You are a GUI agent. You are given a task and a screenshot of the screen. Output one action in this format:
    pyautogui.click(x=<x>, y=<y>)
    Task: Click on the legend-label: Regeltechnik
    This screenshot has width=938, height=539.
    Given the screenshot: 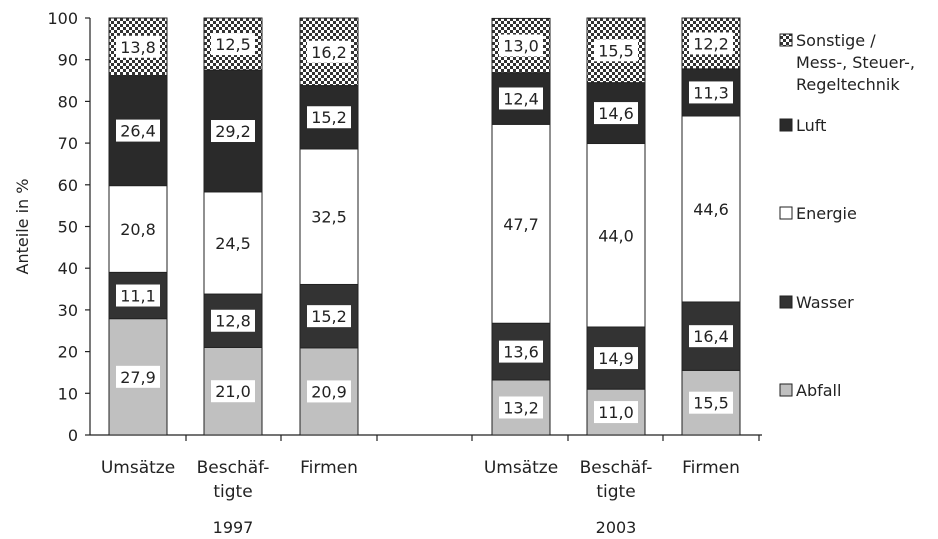 What is the action you would take?
    pyautogui.click(x=848, y=84)
    